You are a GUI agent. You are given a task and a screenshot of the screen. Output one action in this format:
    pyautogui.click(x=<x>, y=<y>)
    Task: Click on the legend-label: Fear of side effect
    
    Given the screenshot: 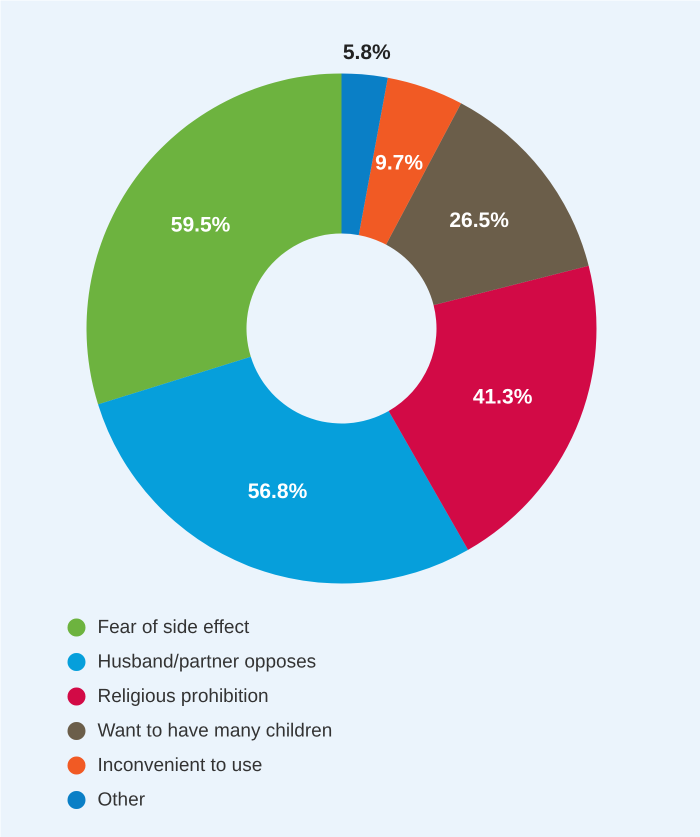 What is the action you would take?
    pyautogui.click(x=174, y=627)
    